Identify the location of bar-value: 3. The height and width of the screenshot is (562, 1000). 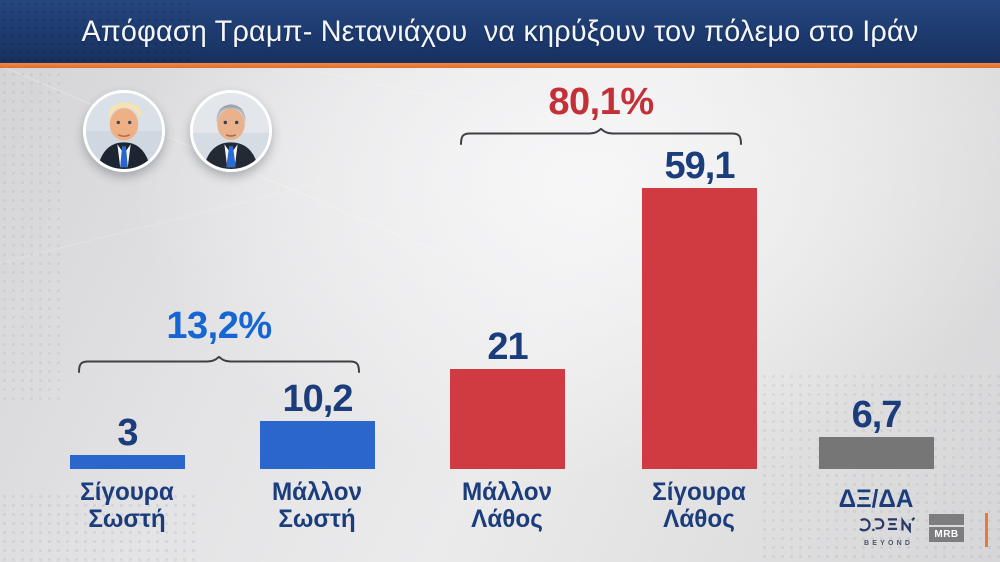
(127, 433).